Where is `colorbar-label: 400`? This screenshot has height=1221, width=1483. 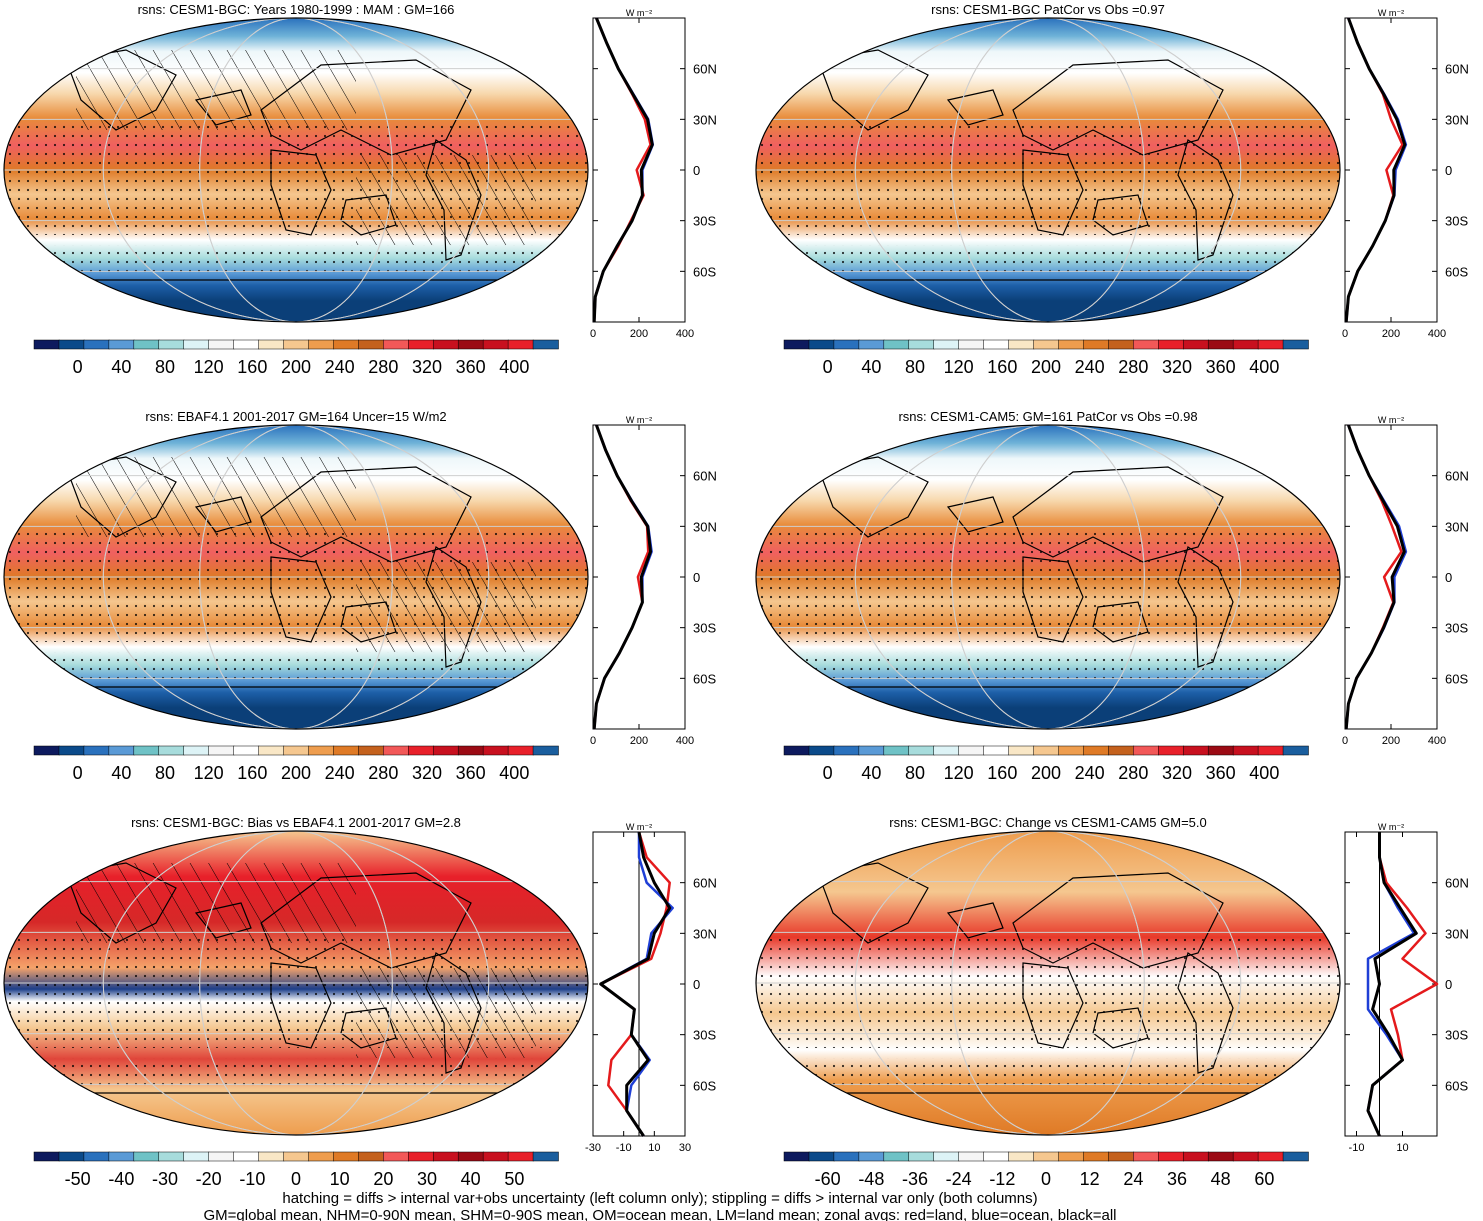 colorbar-label: 400 is located at coordinates (1264, 773).